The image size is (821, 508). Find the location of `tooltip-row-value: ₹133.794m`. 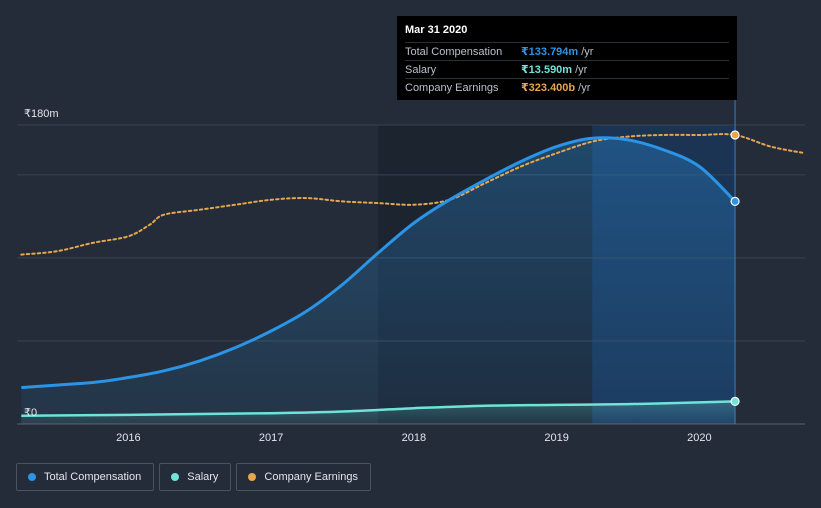

tooltip-row-value: ₹133.794m is located at coordinates (550, 52).